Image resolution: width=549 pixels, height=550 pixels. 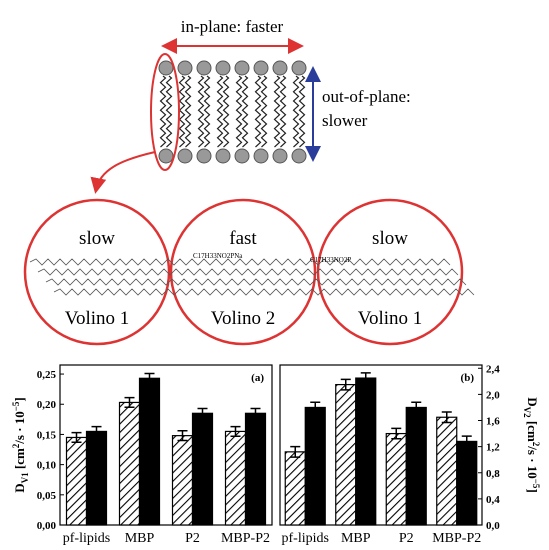 What do you see at coordinates (47, 375) in the screenshot?
I see `y-tick-label: 0,25` at bounding box center [47, 375].